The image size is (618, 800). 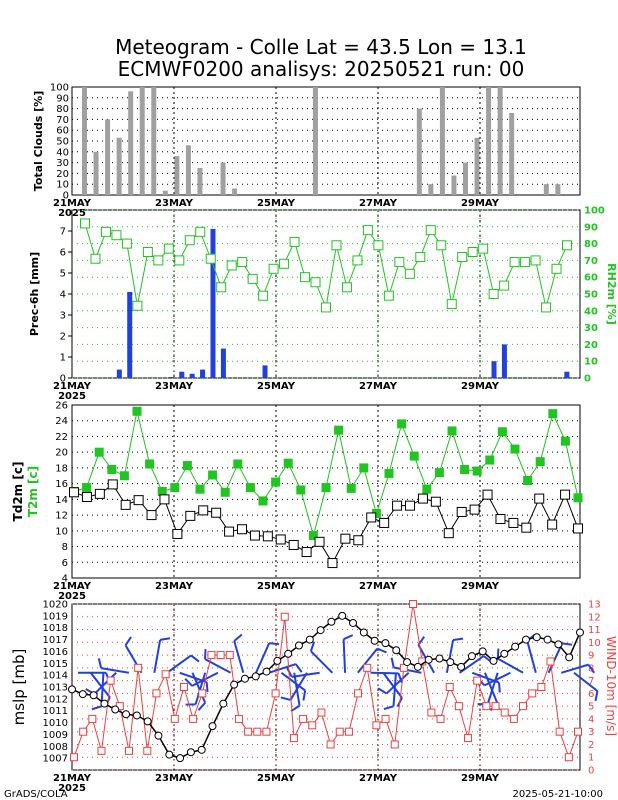 I want to click on td2m-ylabel: Td2m [c], so click(x=18, y=492).